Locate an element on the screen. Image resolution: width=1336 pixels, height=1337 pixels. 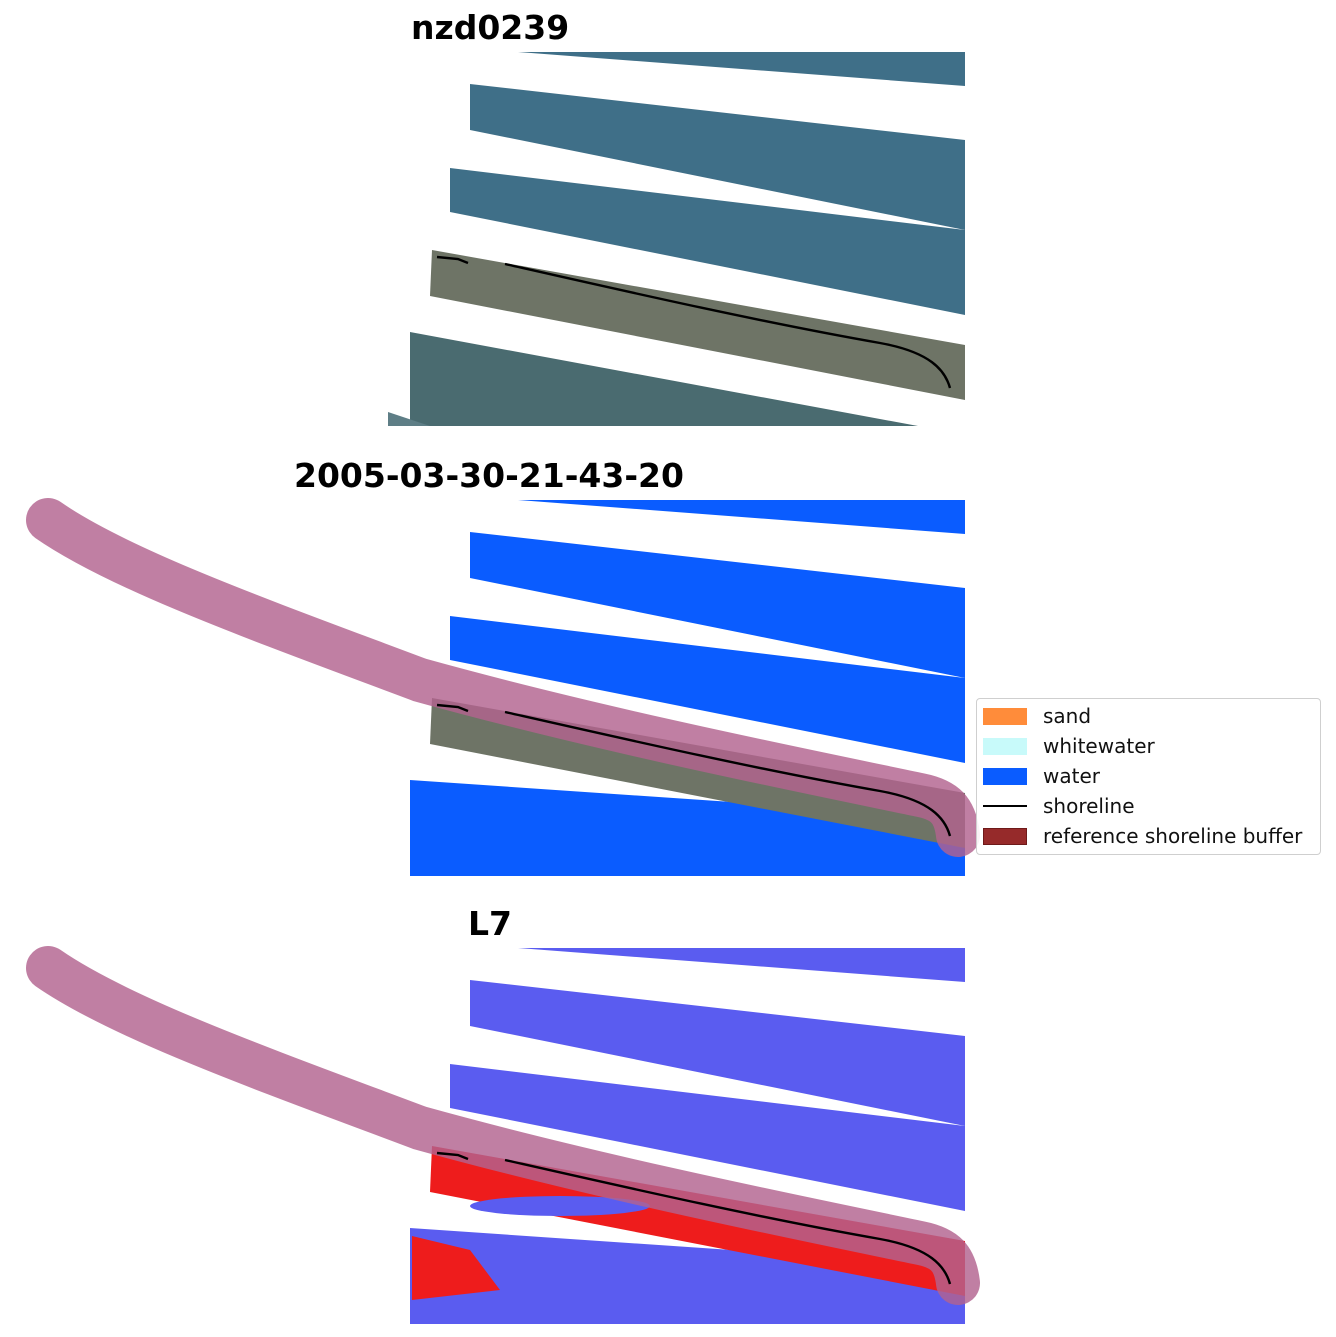
shoreline-line-swatch is located at coordinates (1005, 806).